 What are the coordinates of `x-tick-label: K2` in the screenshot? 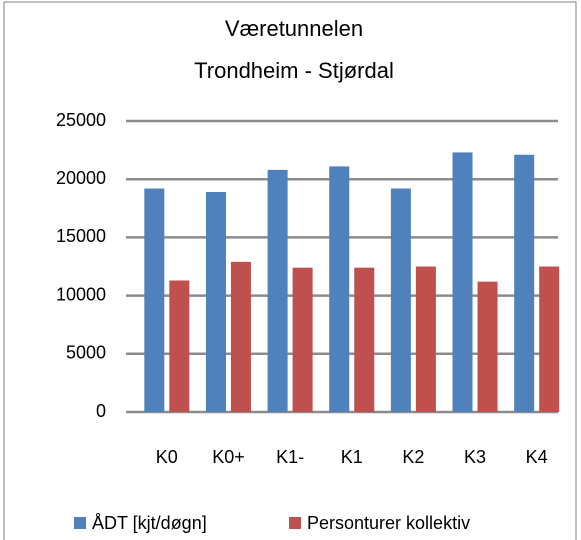 It's located at (413, 457).